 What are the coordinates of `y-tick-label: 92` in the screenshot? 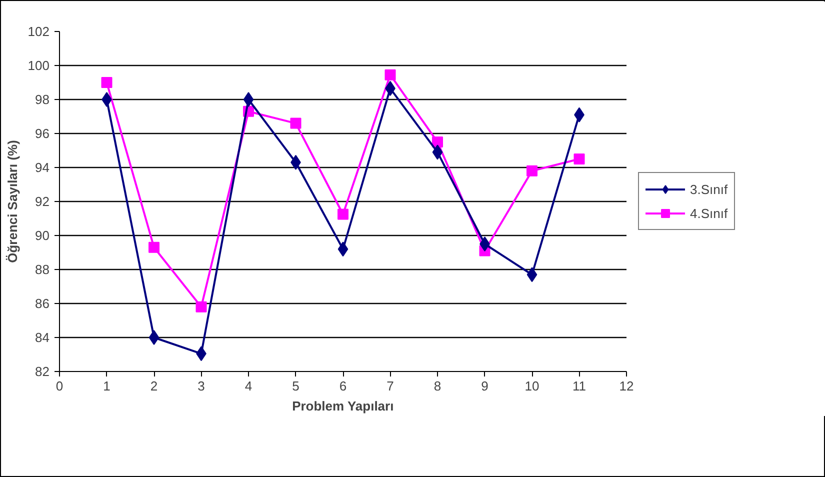 It's located at (42, 201).